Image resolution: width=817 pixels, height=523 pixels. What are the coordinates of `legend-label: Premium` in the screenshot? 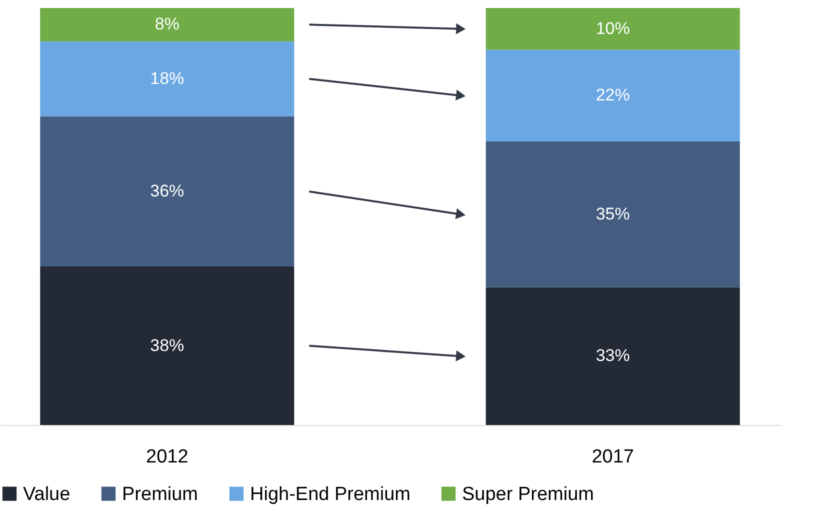 It's located at (160, 494).